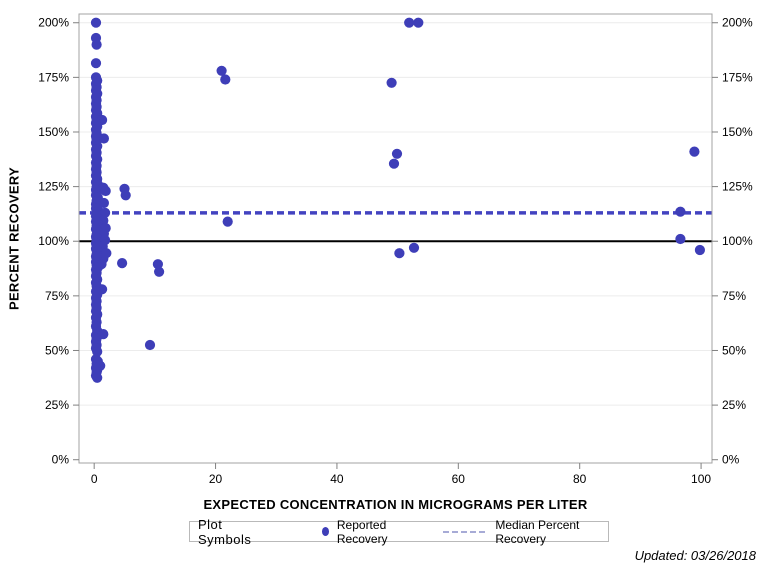 This screenshot has width=768, height=576. Describe the element at coordinates (537, 531) in the screenshot. I see `legend-label-median-recovery: Median Percent Recovery` at that location.